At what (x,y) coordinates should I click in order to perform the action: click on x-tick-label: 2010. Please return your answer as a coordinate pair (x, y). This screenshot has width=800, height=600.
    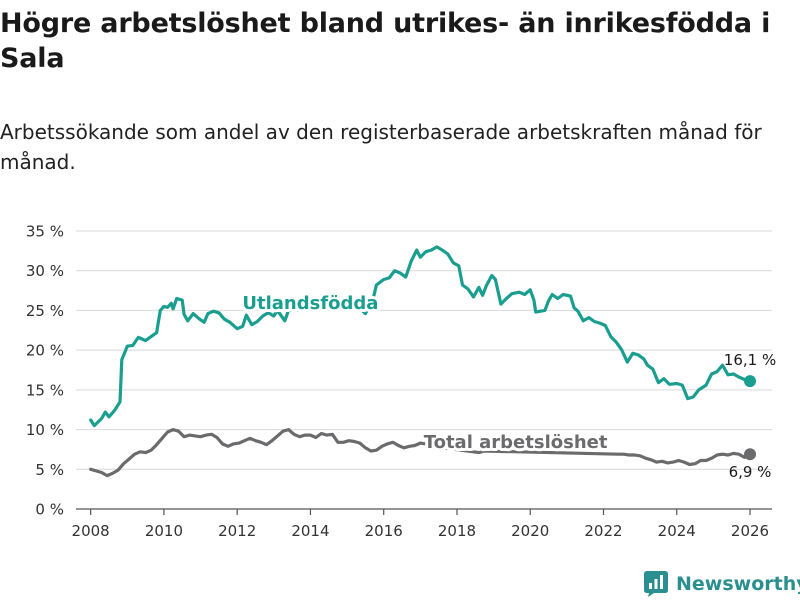
    Looking at the image, I should click on (164, 531).